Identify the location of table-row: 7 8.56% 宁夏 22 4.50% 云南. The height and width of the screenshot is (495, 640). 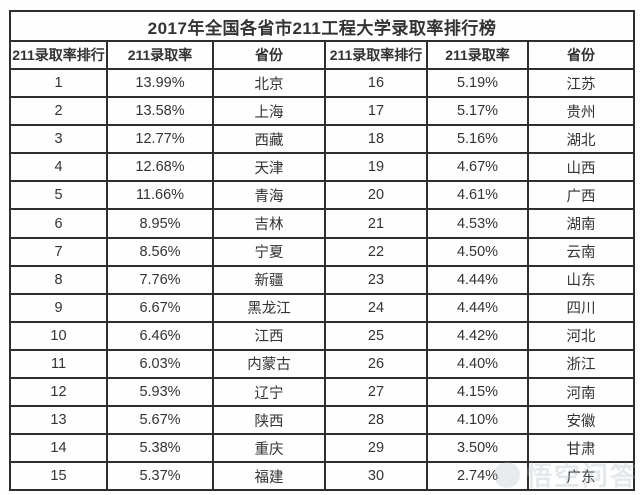
(322, 251).